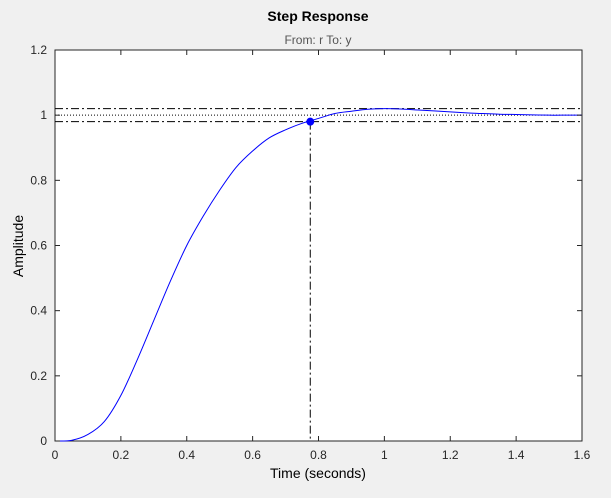  Describe the element at coordinates (38, 50) in the screenshot. I see `y-tick-label: 1.2` at that location.